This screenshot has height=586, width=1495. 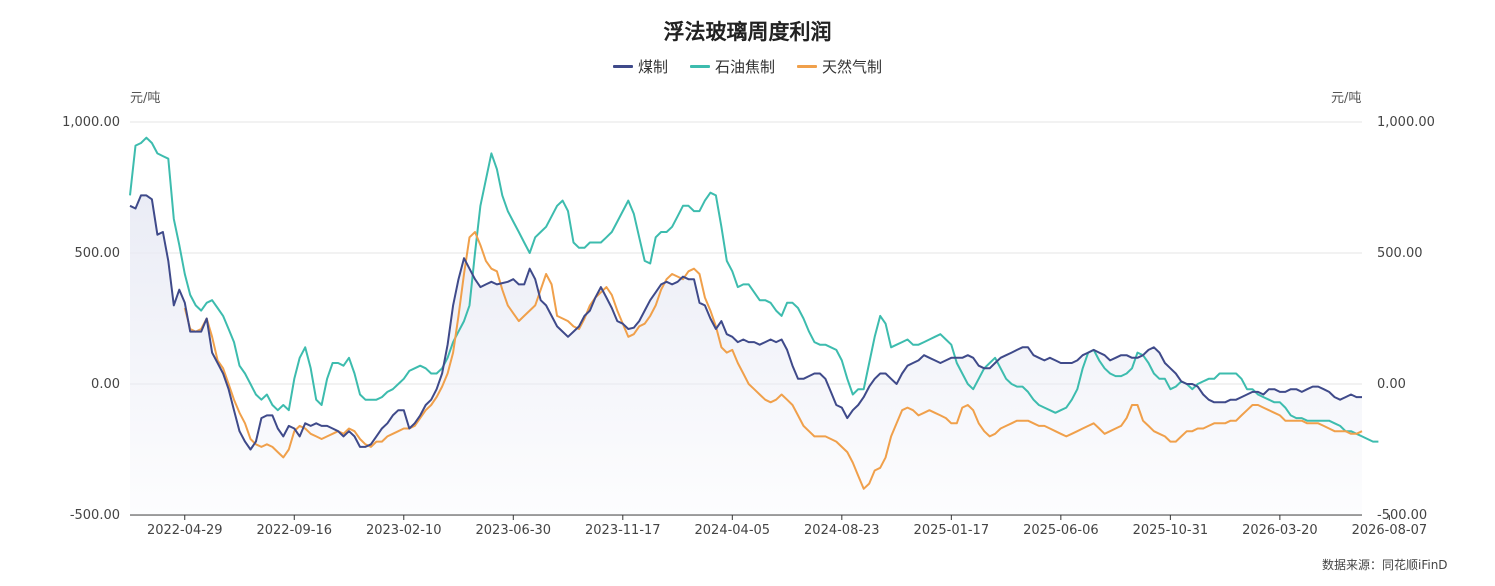 I want to click on legend: 煤制 石油焦制 天然气制, so click(x=747, y=66).